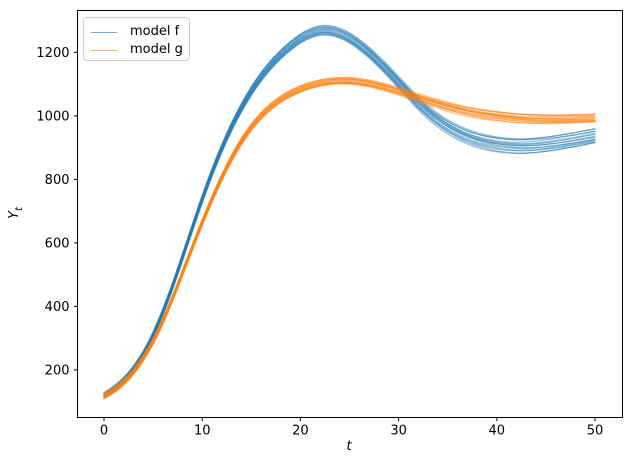  What do you see at coordinates (57, 370) in the screenshot?
I see `y-tick-label: 200` at bounding box center [57, 370].